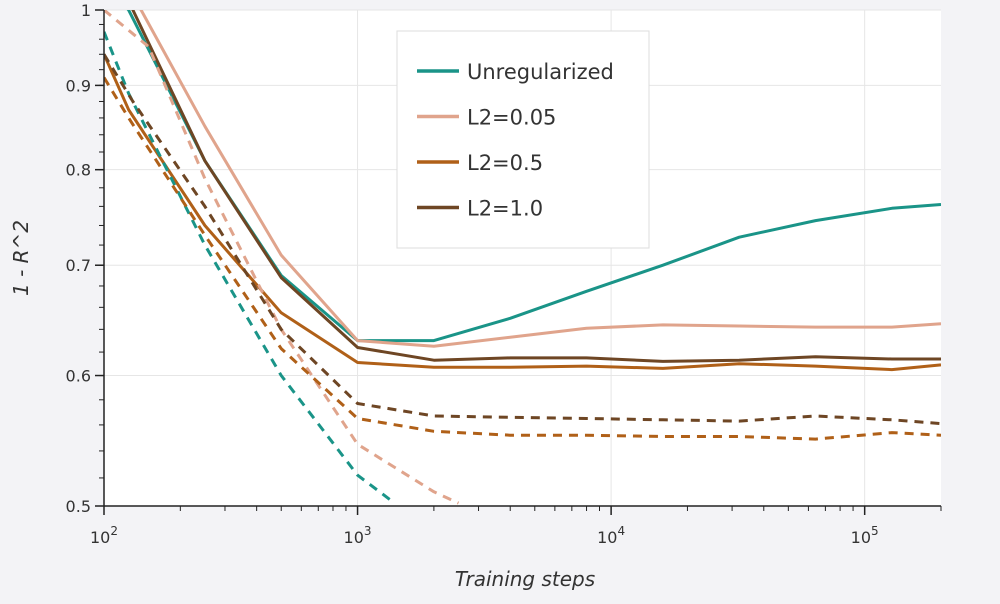  What do you see at coordinates (525, 579) in the screenshot?
I see `x-axis-label: Training steps` at bounding box center [525, 579].